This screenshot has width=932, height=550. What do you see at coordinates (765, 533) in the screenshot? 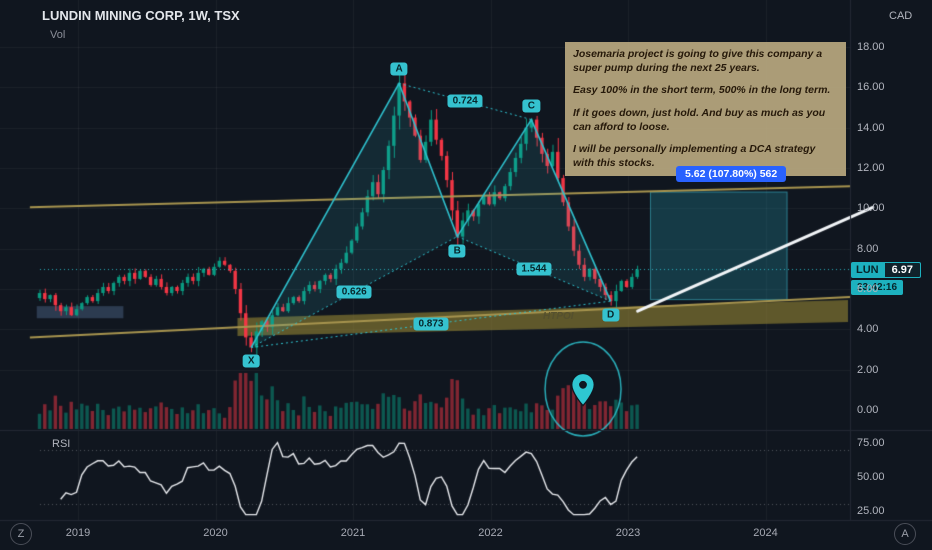
I see `time-axis-year-label: 2024` at bounding box center [765, 533].